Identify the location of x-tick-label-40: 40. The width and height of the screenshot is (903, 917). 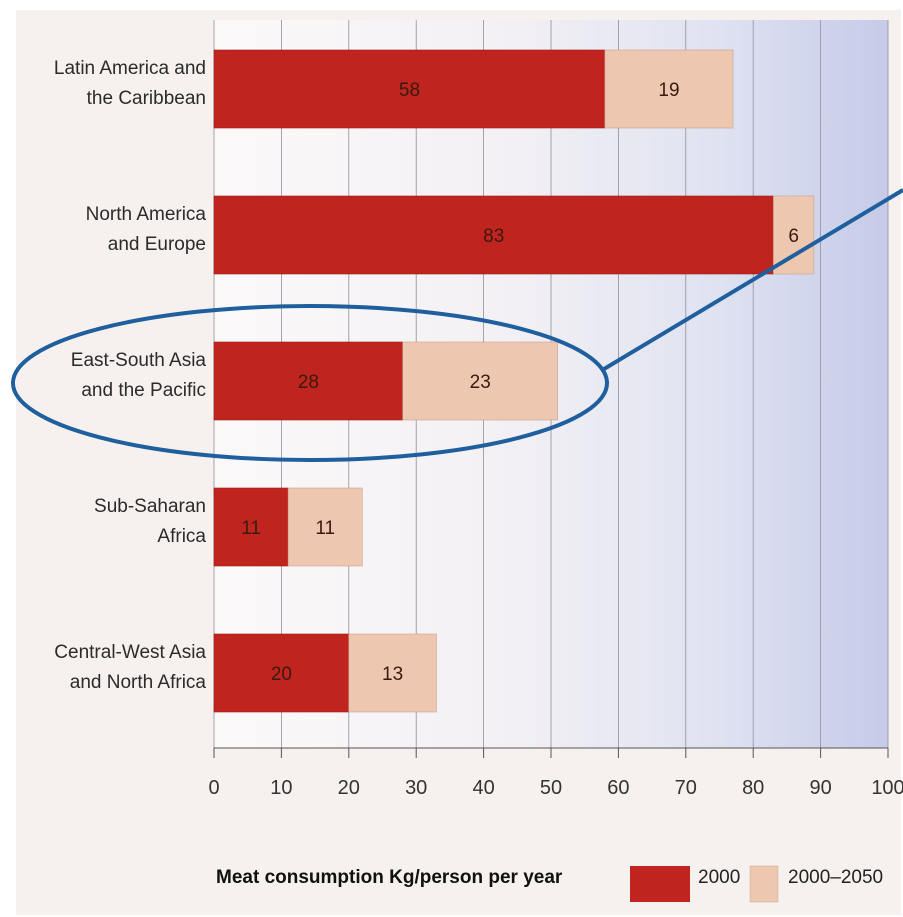
(483, 788).